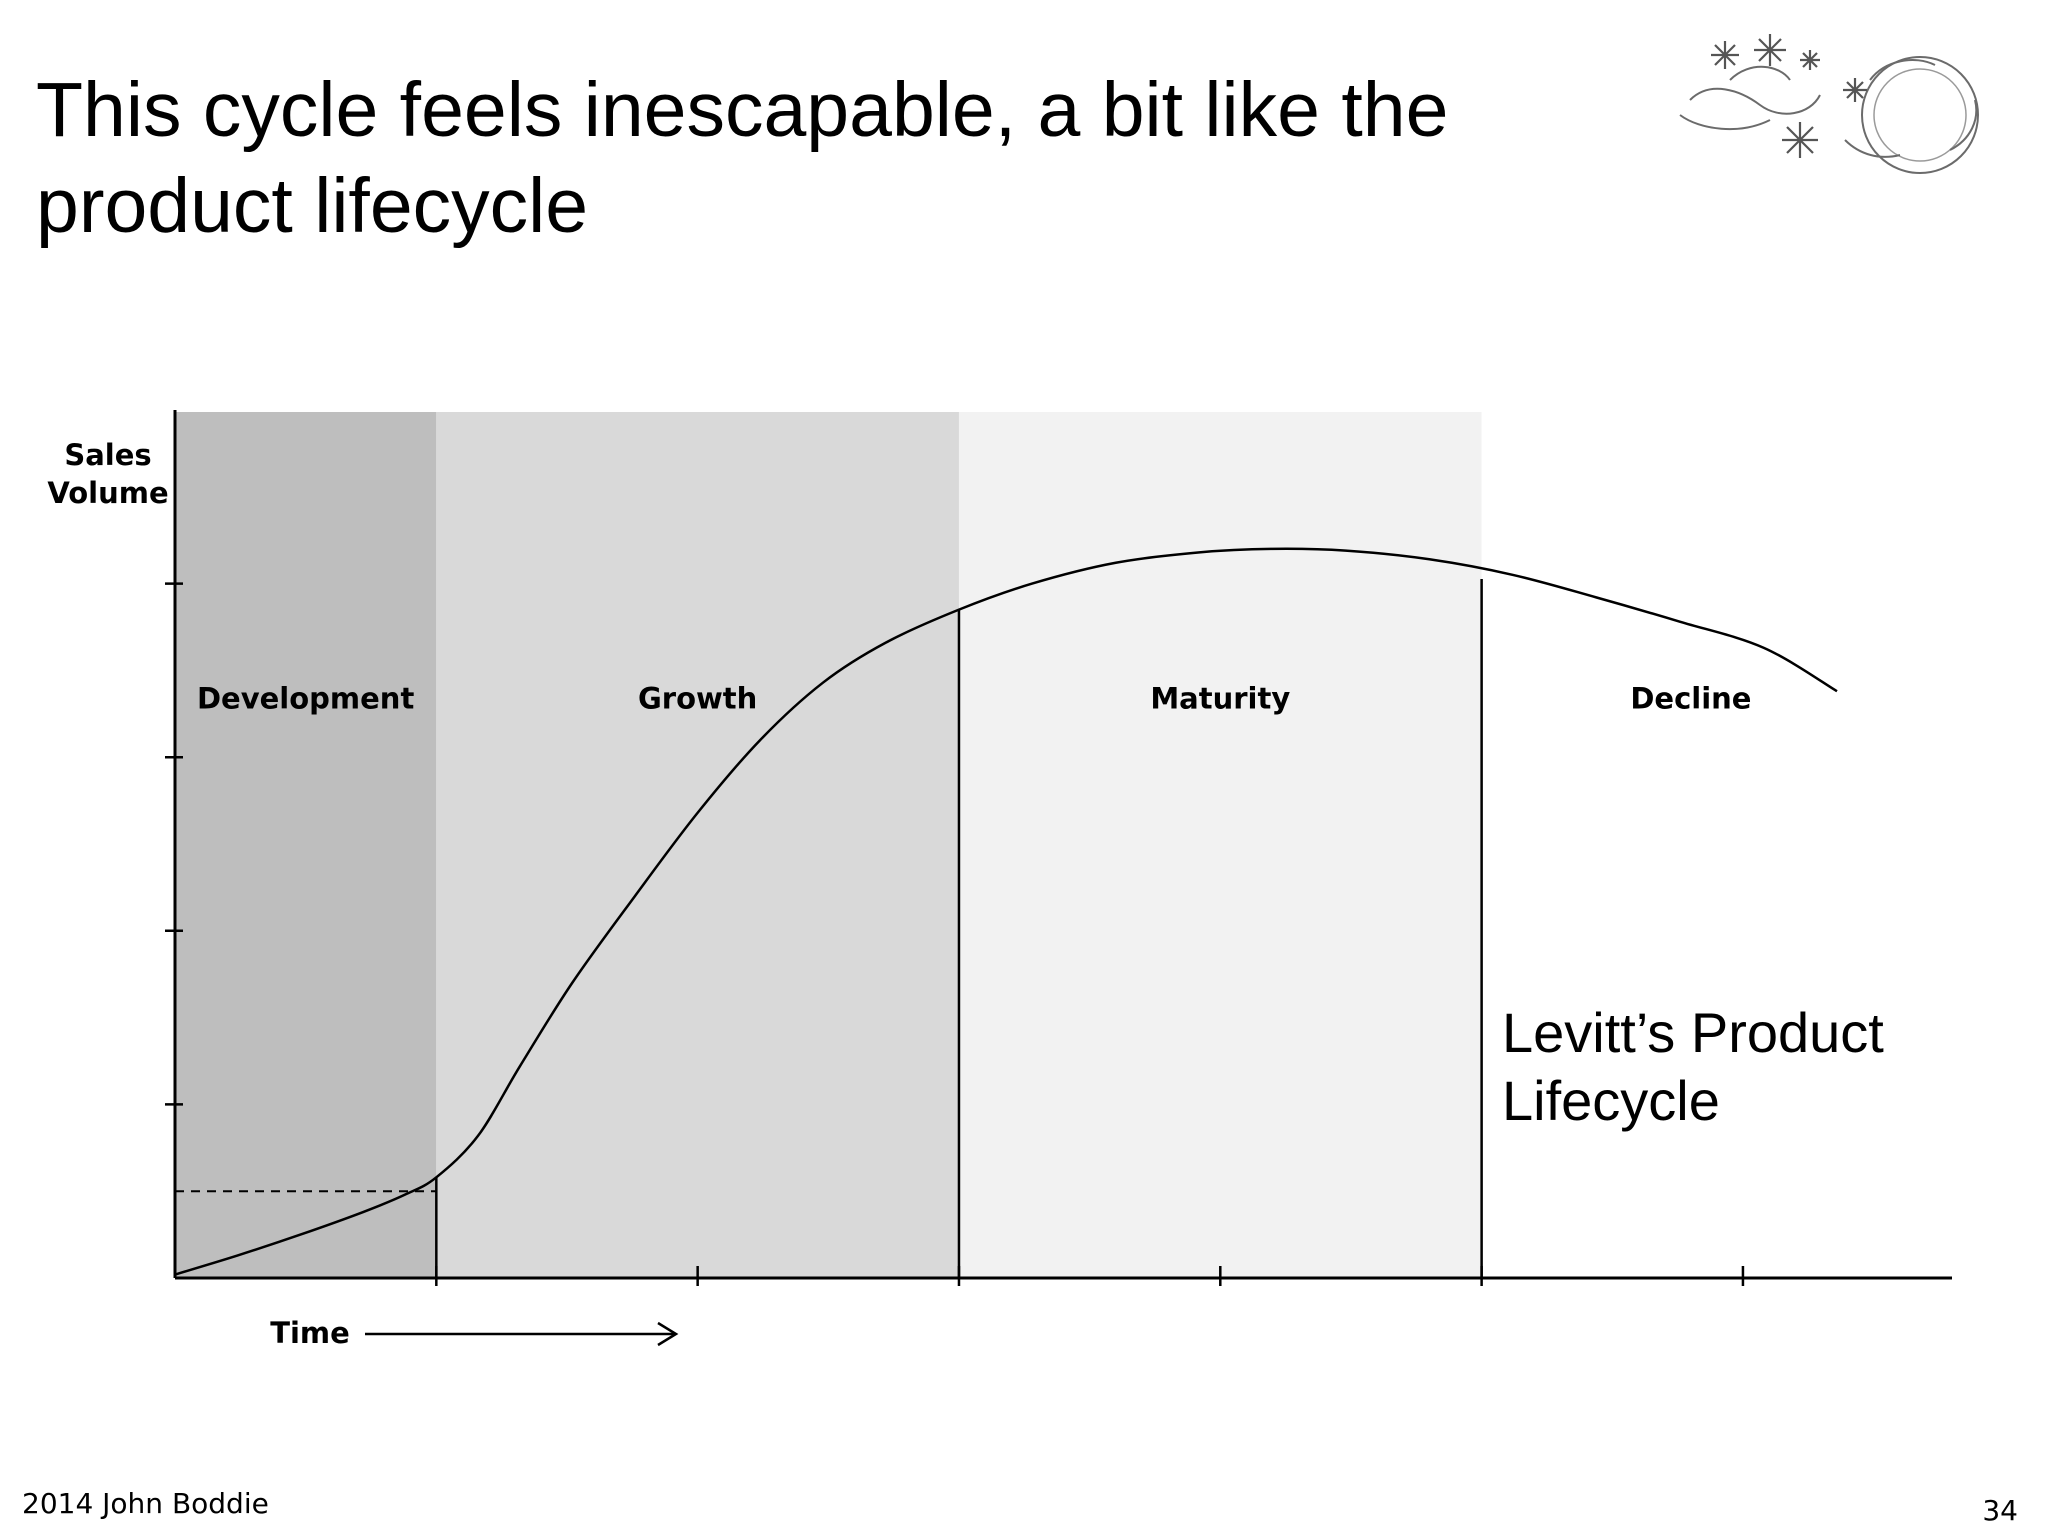 Image resolution: width=2048 pixels, height=1536 pixels. Describe the element at coordinates (2000, 1510) in the screenshot. I see `page-number: 34` at that location.